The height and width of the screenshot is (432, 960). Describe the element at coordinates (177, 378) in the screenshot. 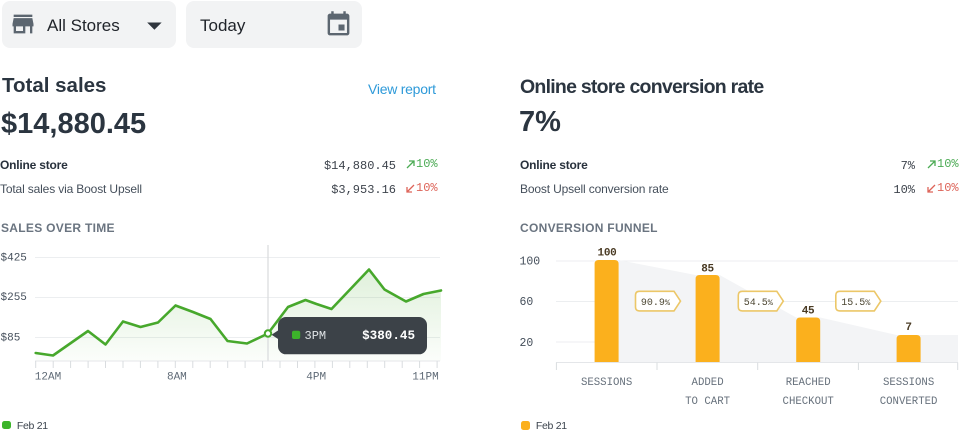

I see `svg-text: 8AM` at that location.